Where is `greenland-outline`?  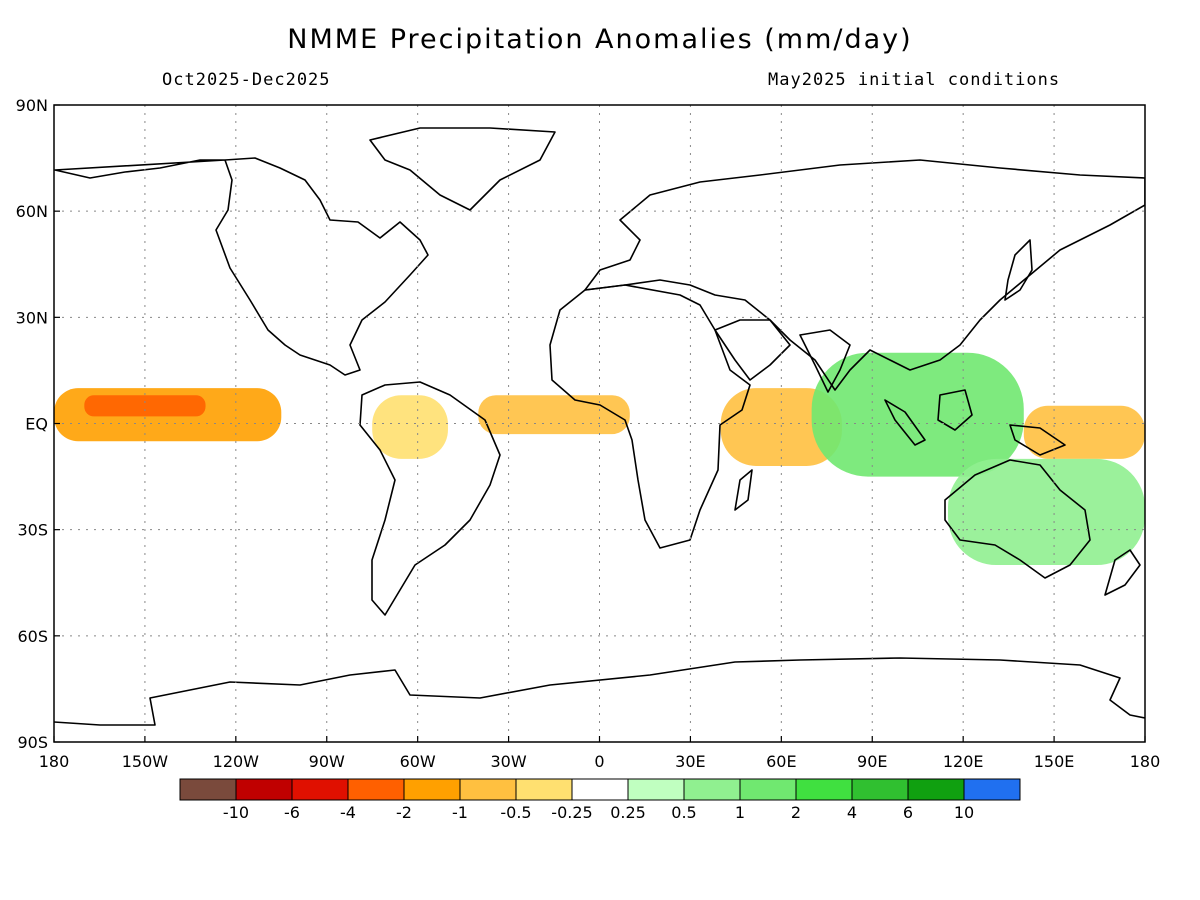 greenland-outline is located at coordinates (462, 169).